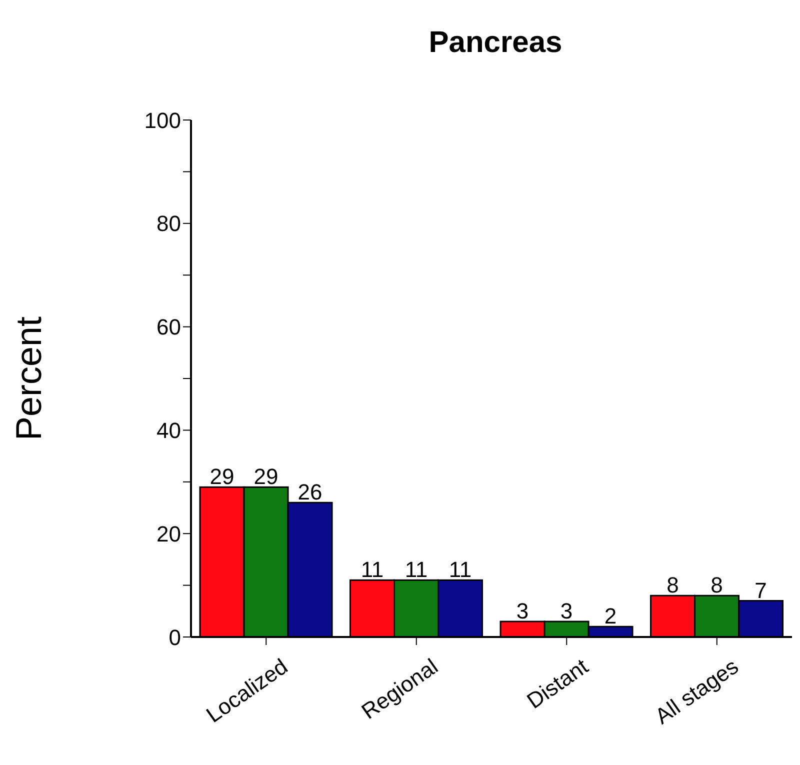  What do you see at coordinates (610, 616) in the screenshot?
I see `data-label: 2` at bounding box center [610, 616].